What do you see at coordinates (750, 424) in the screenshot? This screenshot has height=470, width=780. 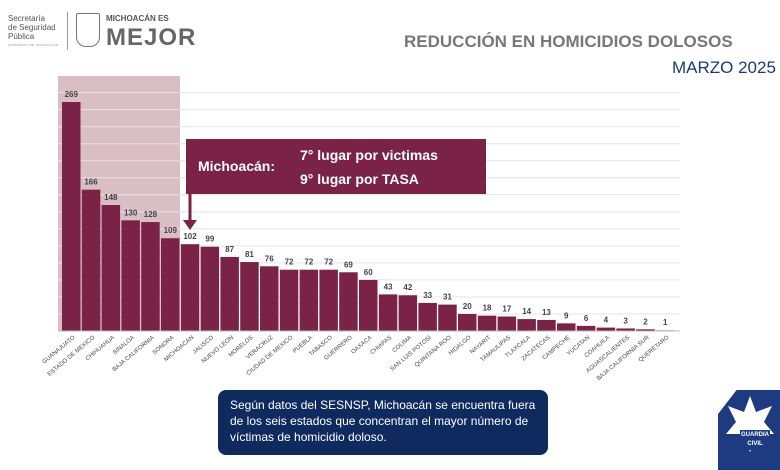 I see `star-icon` at bounding box center [750, 424].